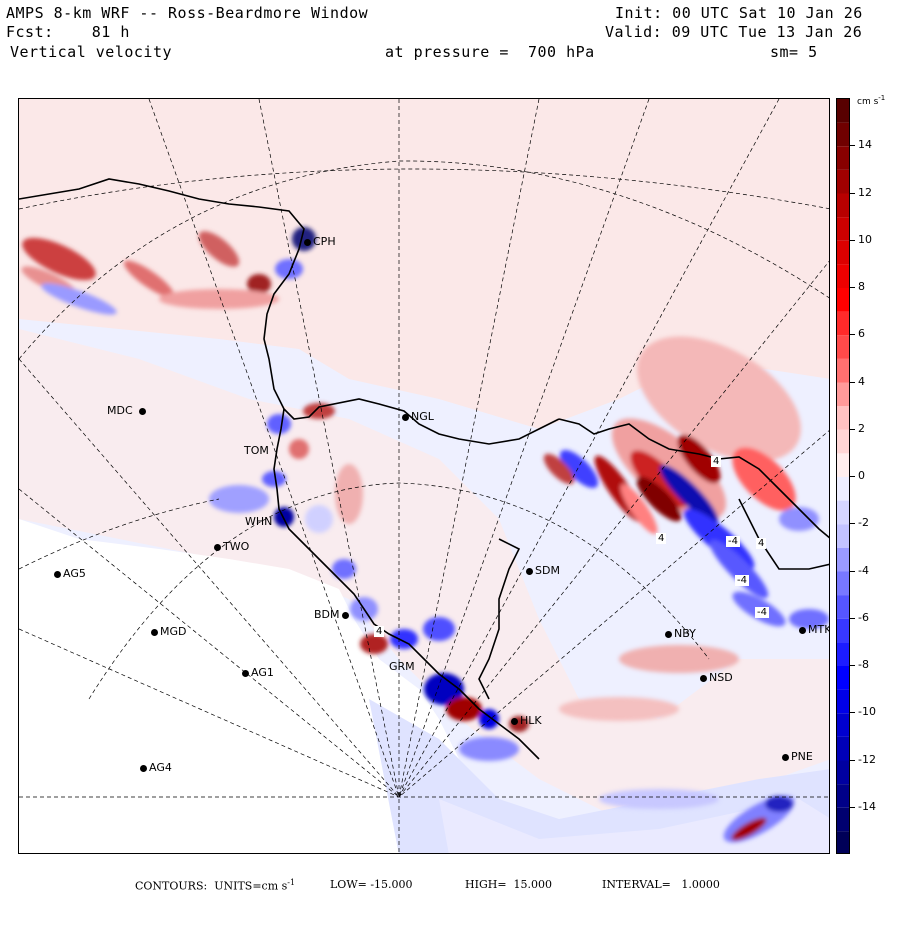 Image resolution: width=900 pixels, height=943 pixels. Describe the element at coordinates (259, 521) in the screenshot. I see `station-whn: WHN` at that location.